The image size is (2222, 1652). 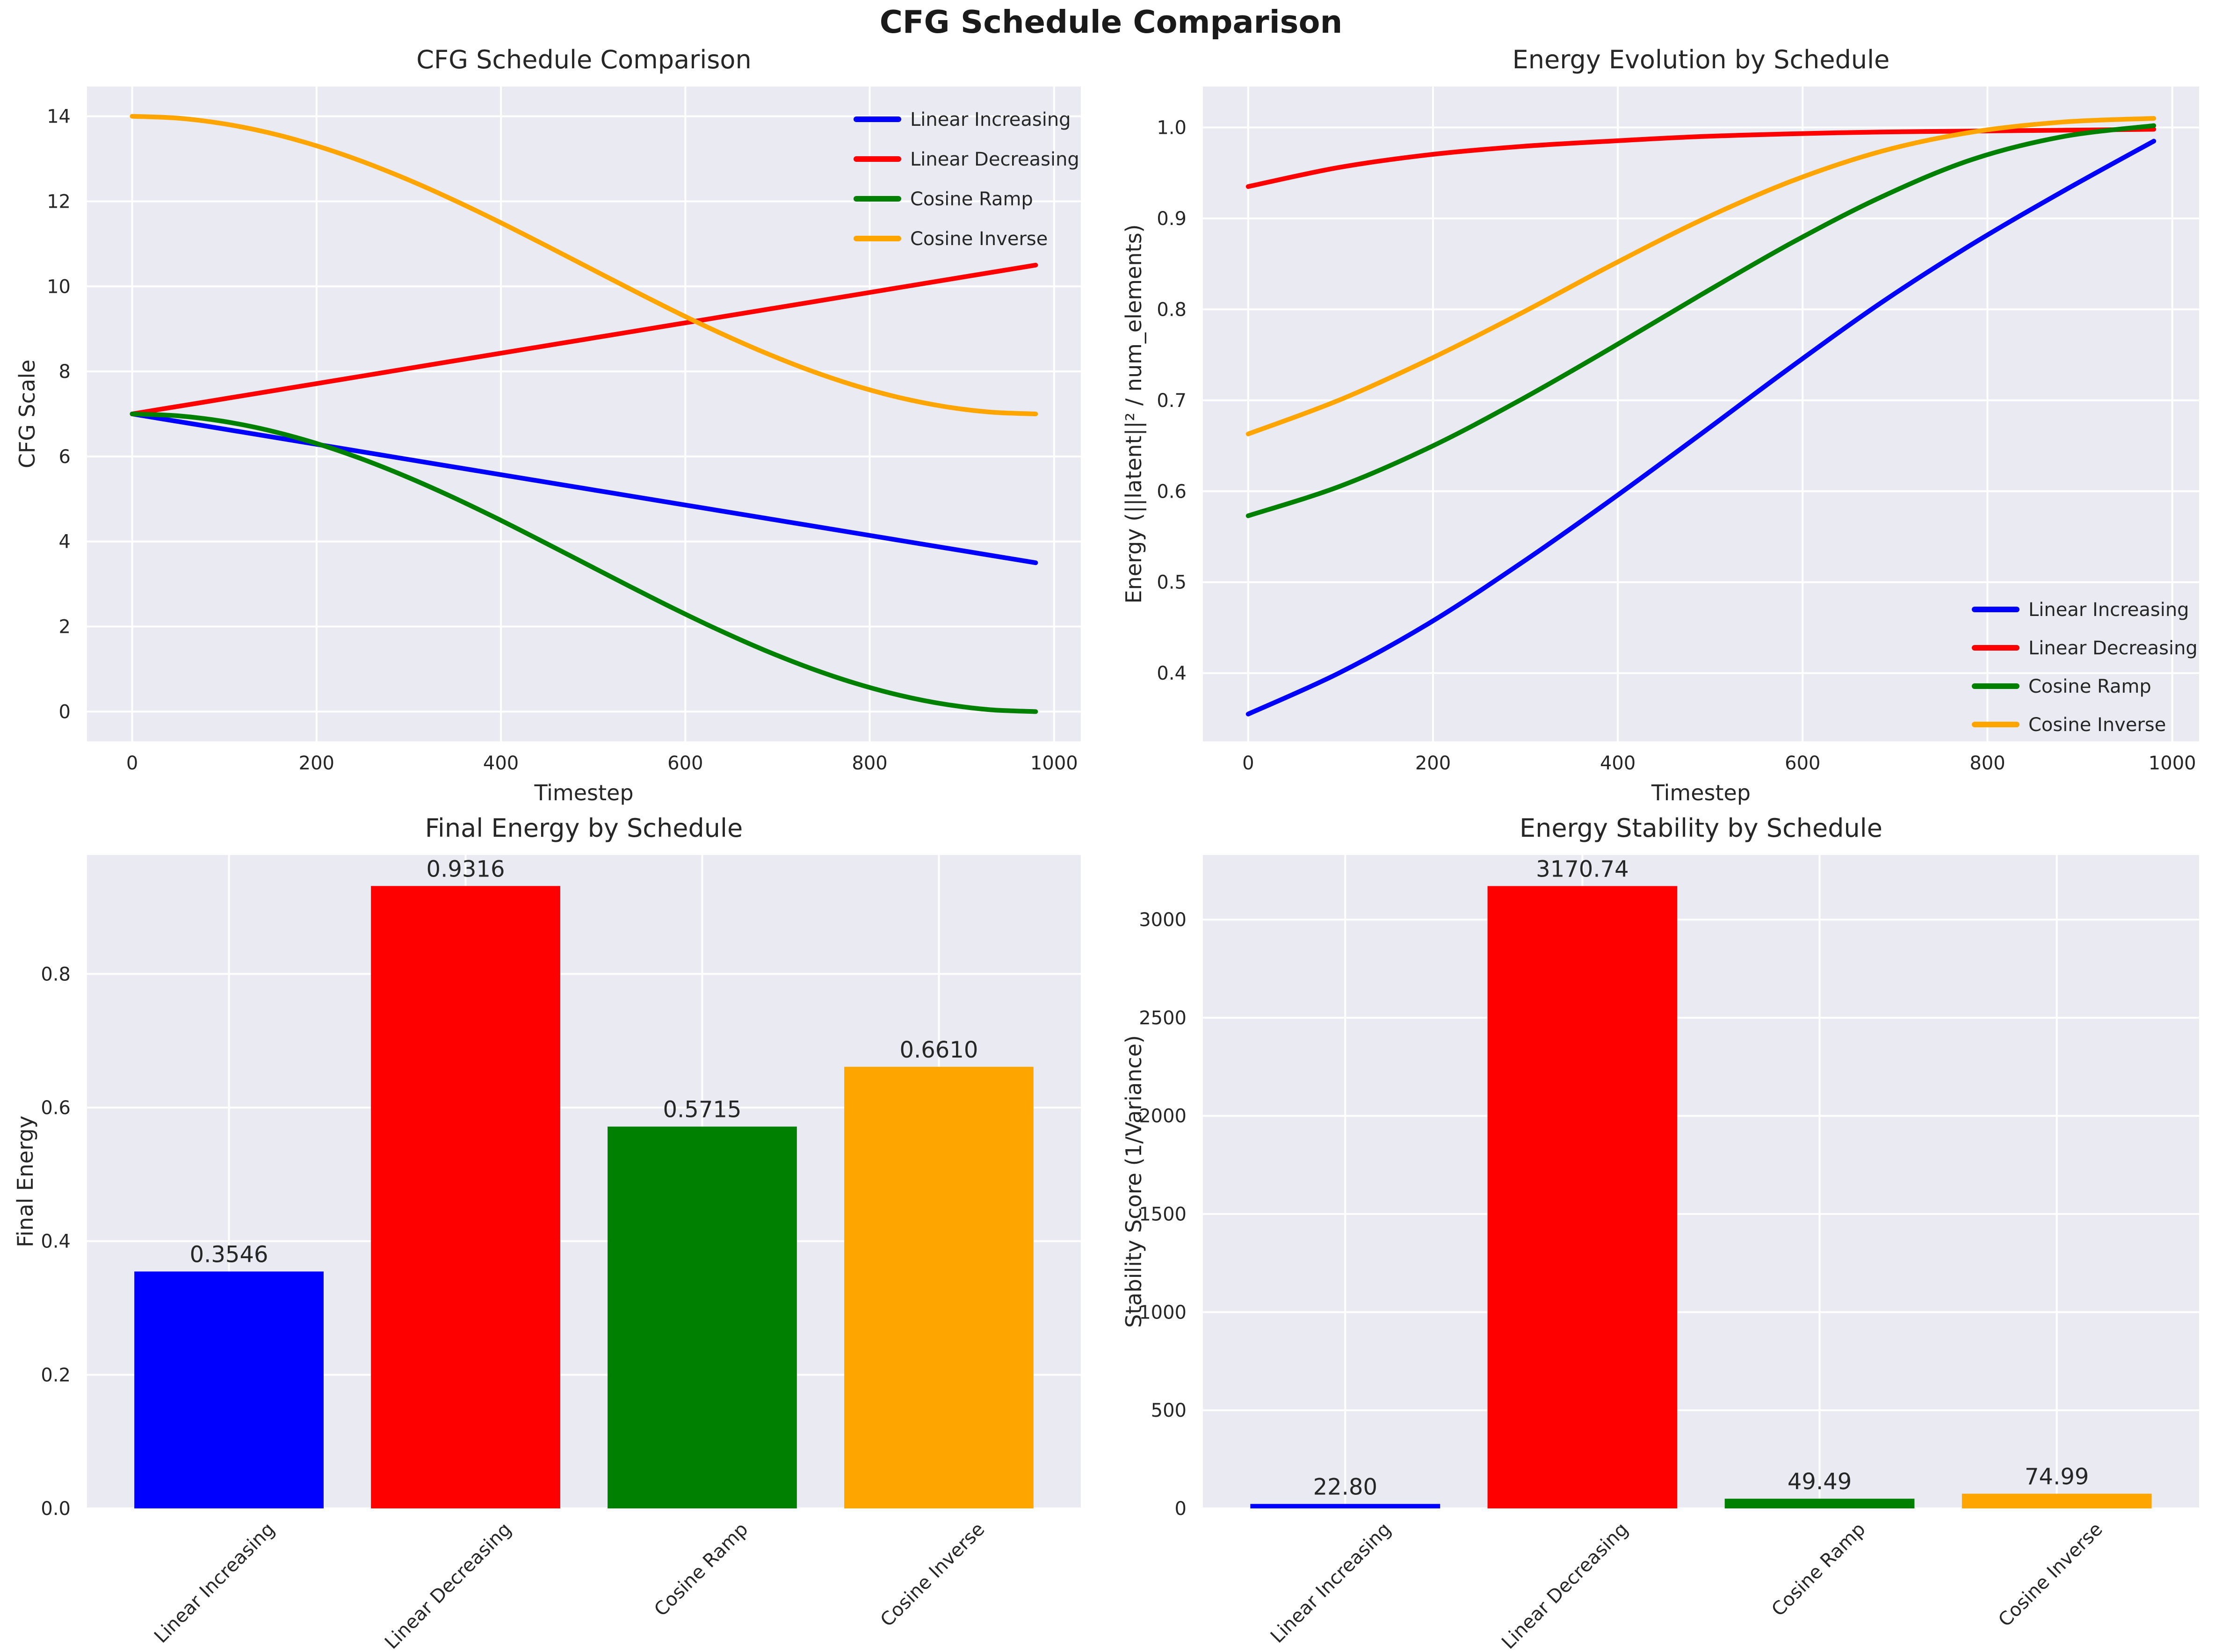 What do you see at coordinates (1701, 59) in the screenshot?
I see `chart-title-energy: Energy Evolution by Schedule` at bounding box center [1701, 59].